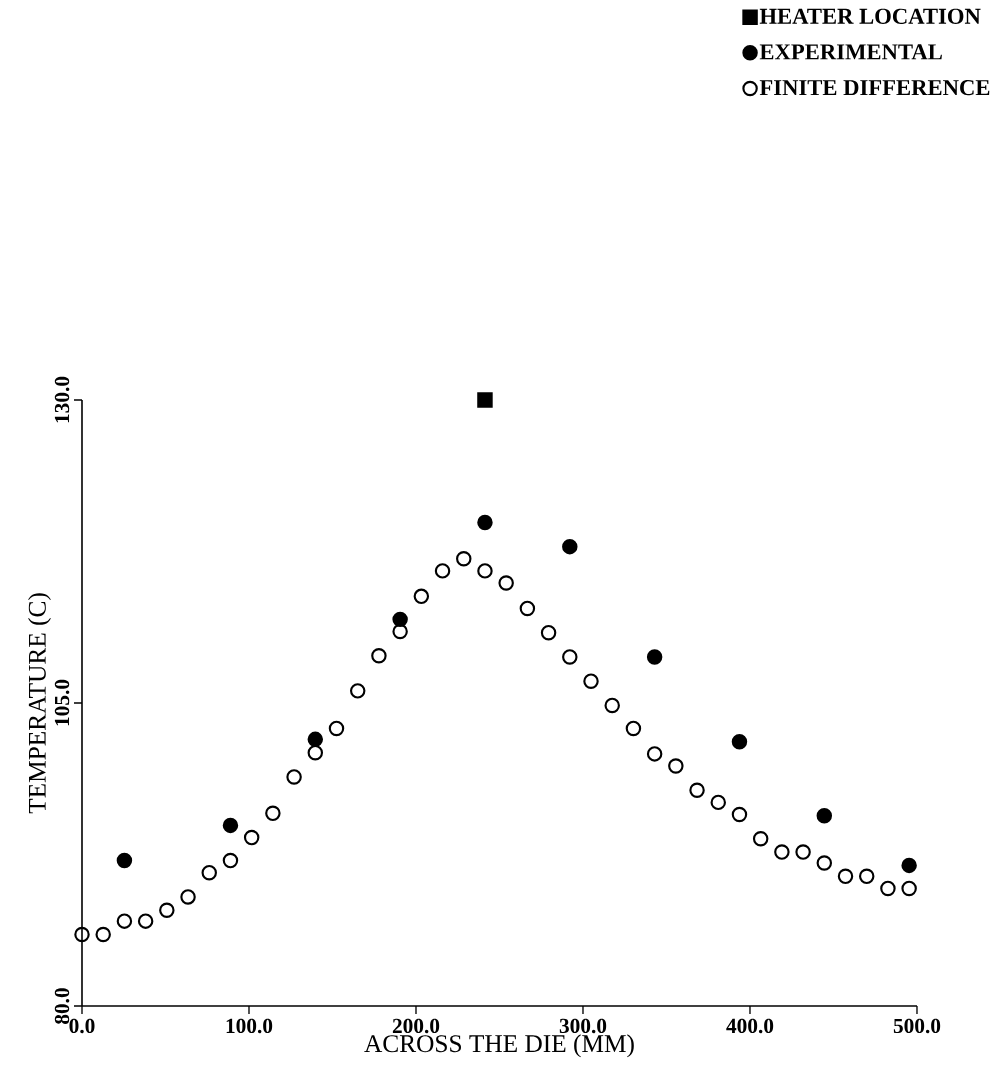 The height and width of the screenshot is (1082, 1007). Describe the element at coordinates (82, 1026) in the screenshot. I see `x-tick-label: 0.0` at that location.